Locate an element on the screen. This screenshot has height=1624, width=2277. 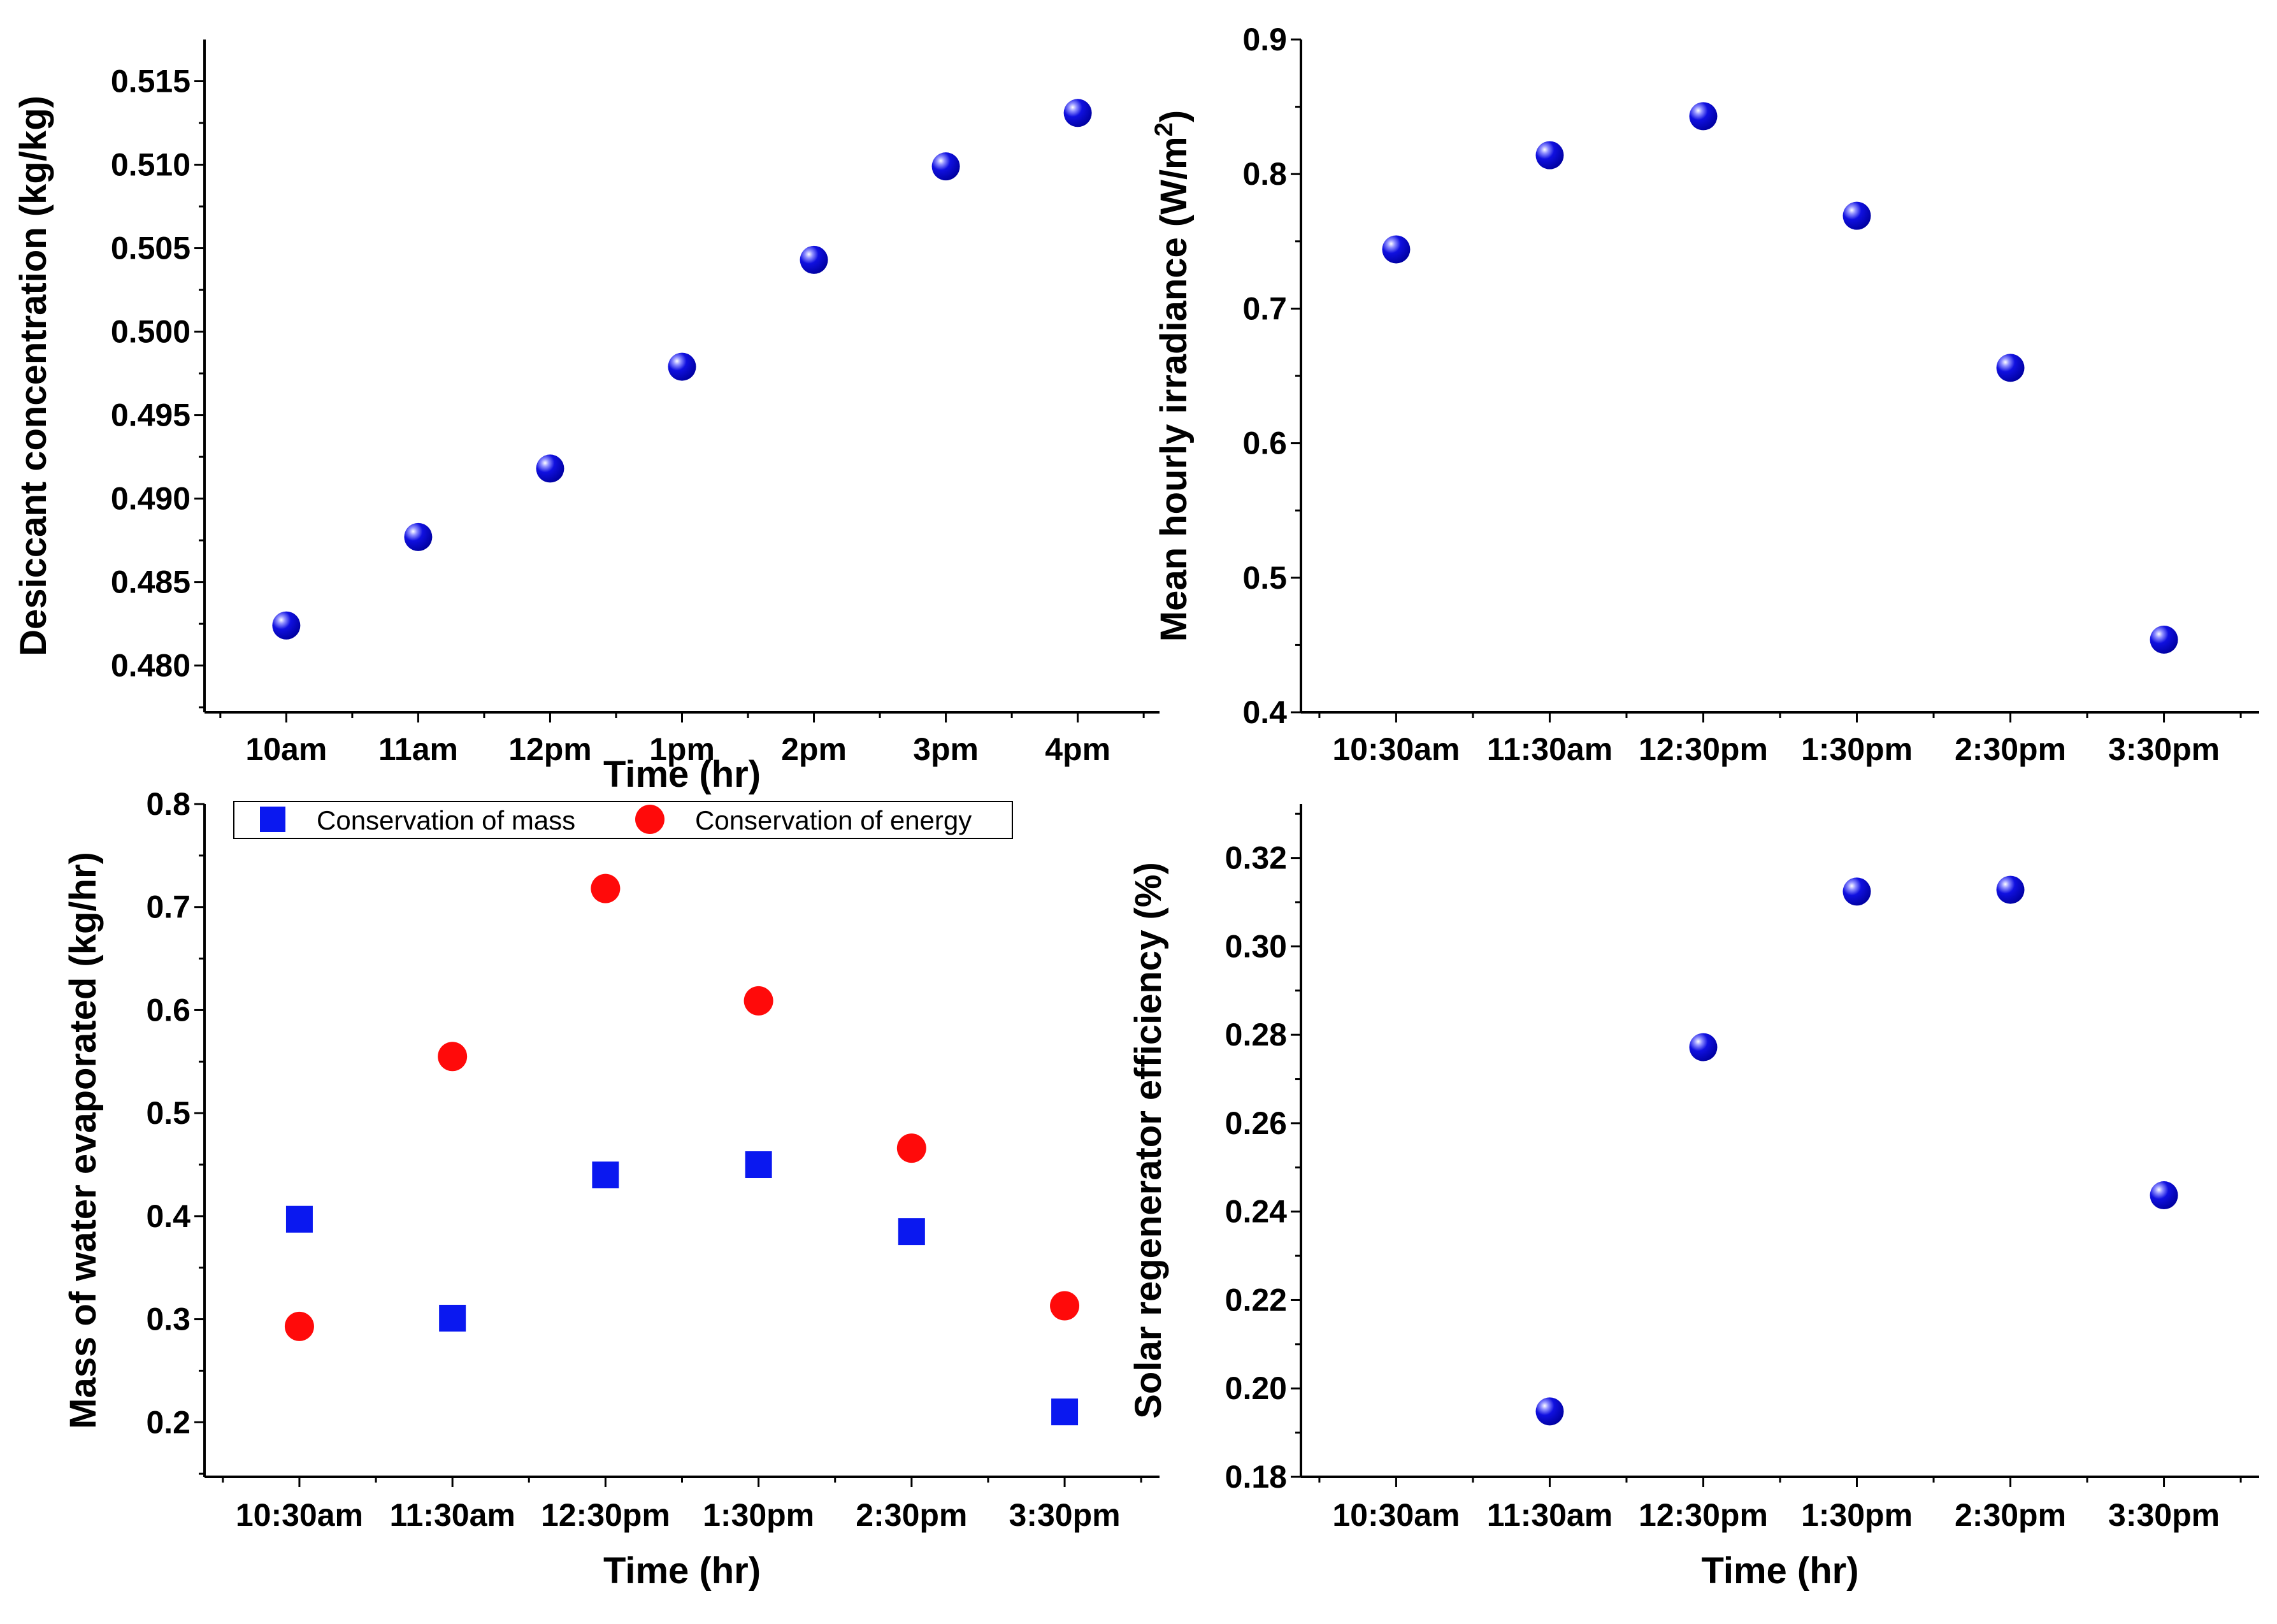
y-tick-label: 0.2 is located at coordinates (168, 1422).